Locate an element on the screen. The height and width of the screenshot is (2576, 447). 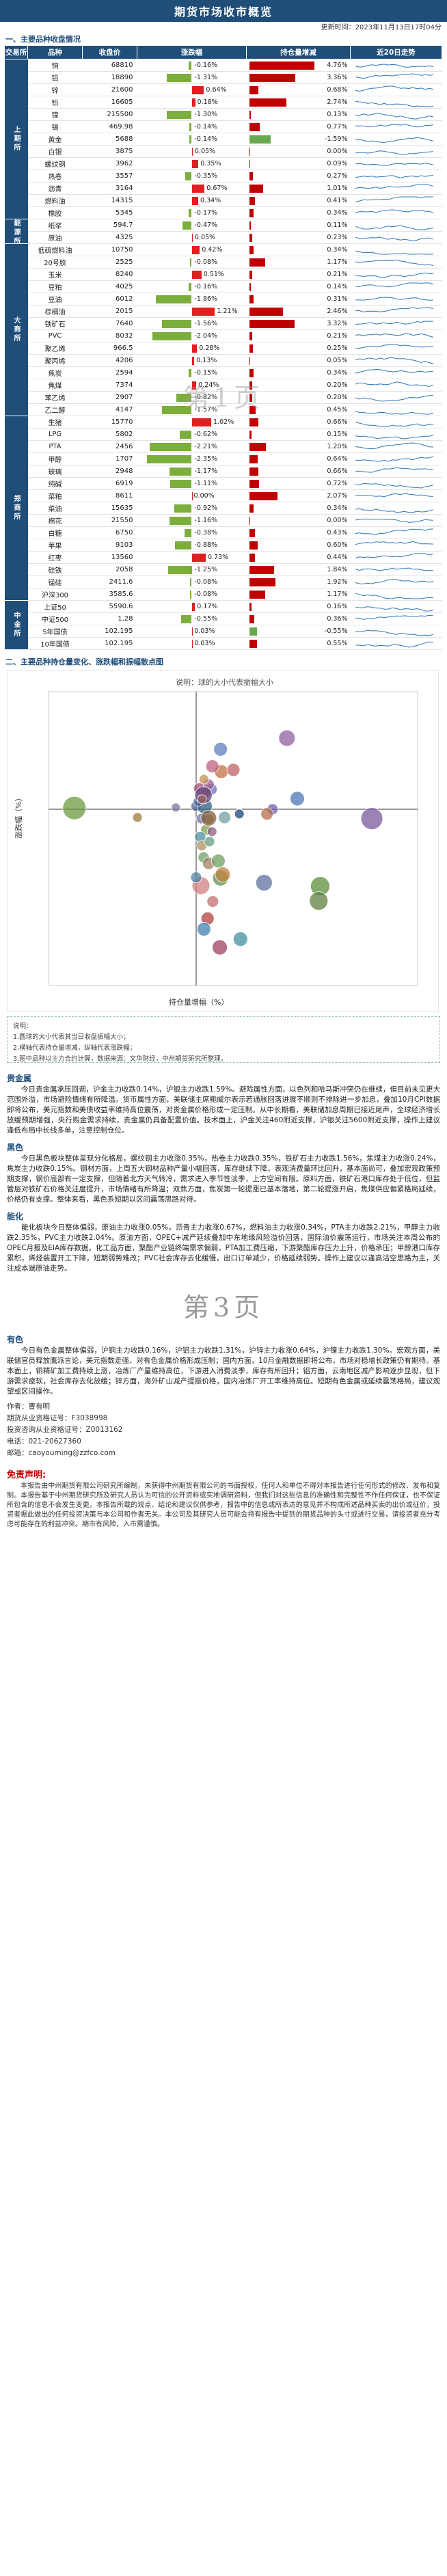
table-row: 热卷 3557 -0.35% 0.27% is located at coordinates (223, 176).